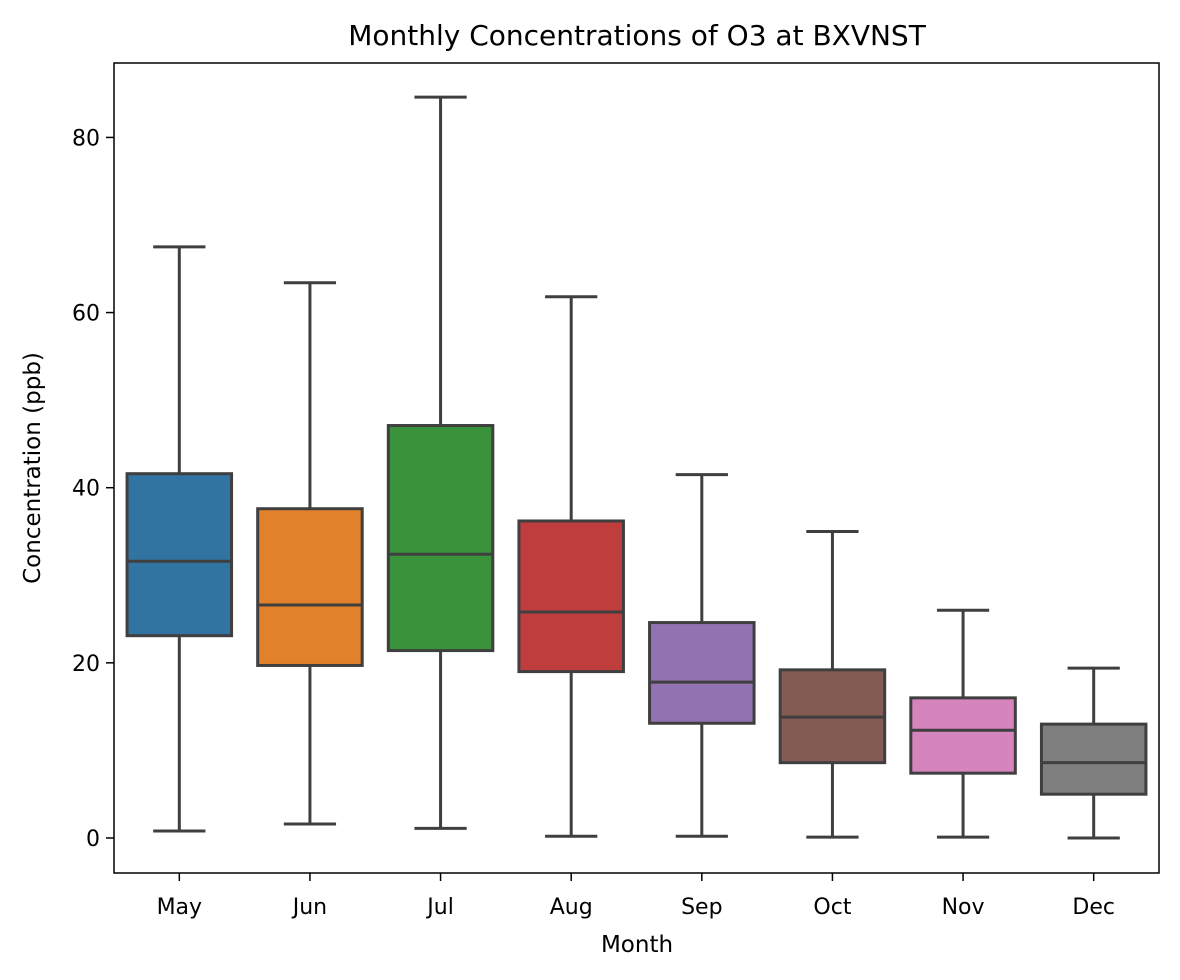  What do you see at coordinates (33, 468) in the screenshot?
I see `y-axis-label: Concentration (ppb)` at bounding box center [33, 468].